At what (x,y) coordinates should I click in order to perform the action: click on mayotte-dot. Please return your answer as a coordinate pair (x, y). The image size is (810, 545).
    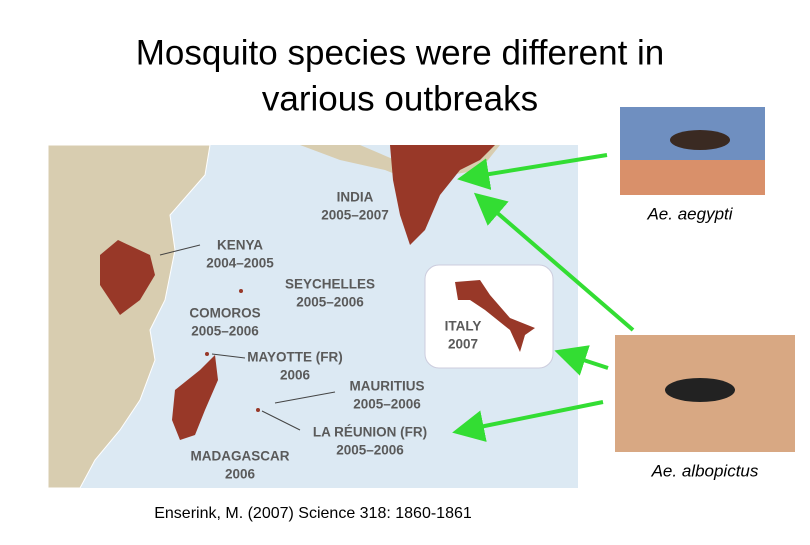
    Looking at the image, I should click on (207, 354).